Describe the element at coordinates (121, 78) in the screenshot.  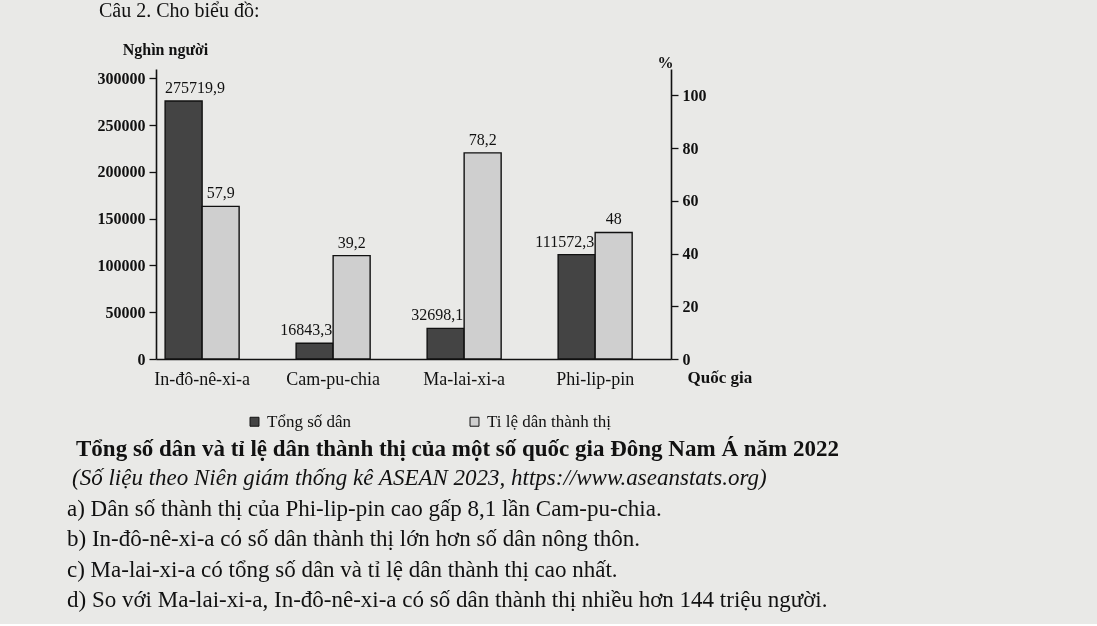
I see `y-tick-label: 300000` at that location.